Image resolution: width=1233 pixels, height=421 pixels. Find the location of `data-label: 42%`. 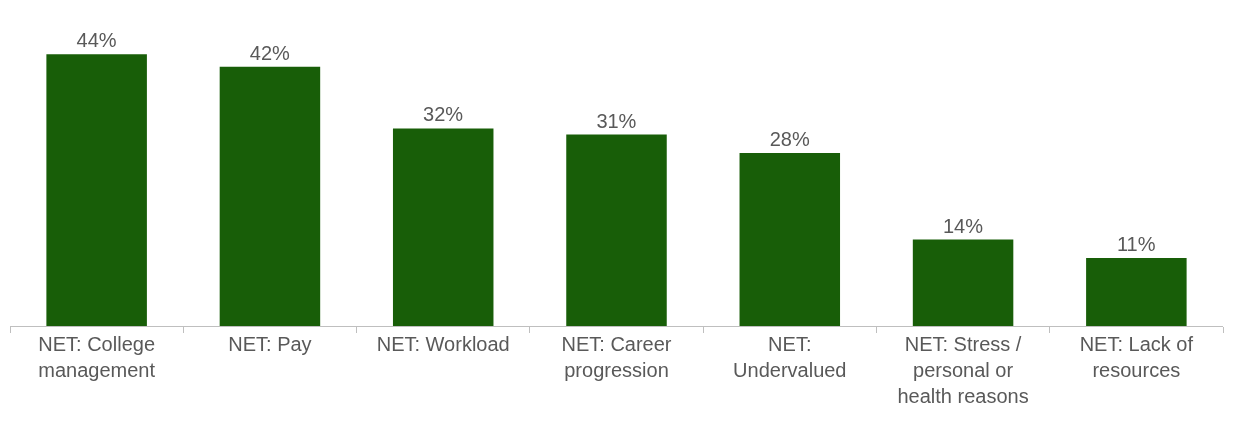

data-label: 42% is located at coordinates (270, 52).